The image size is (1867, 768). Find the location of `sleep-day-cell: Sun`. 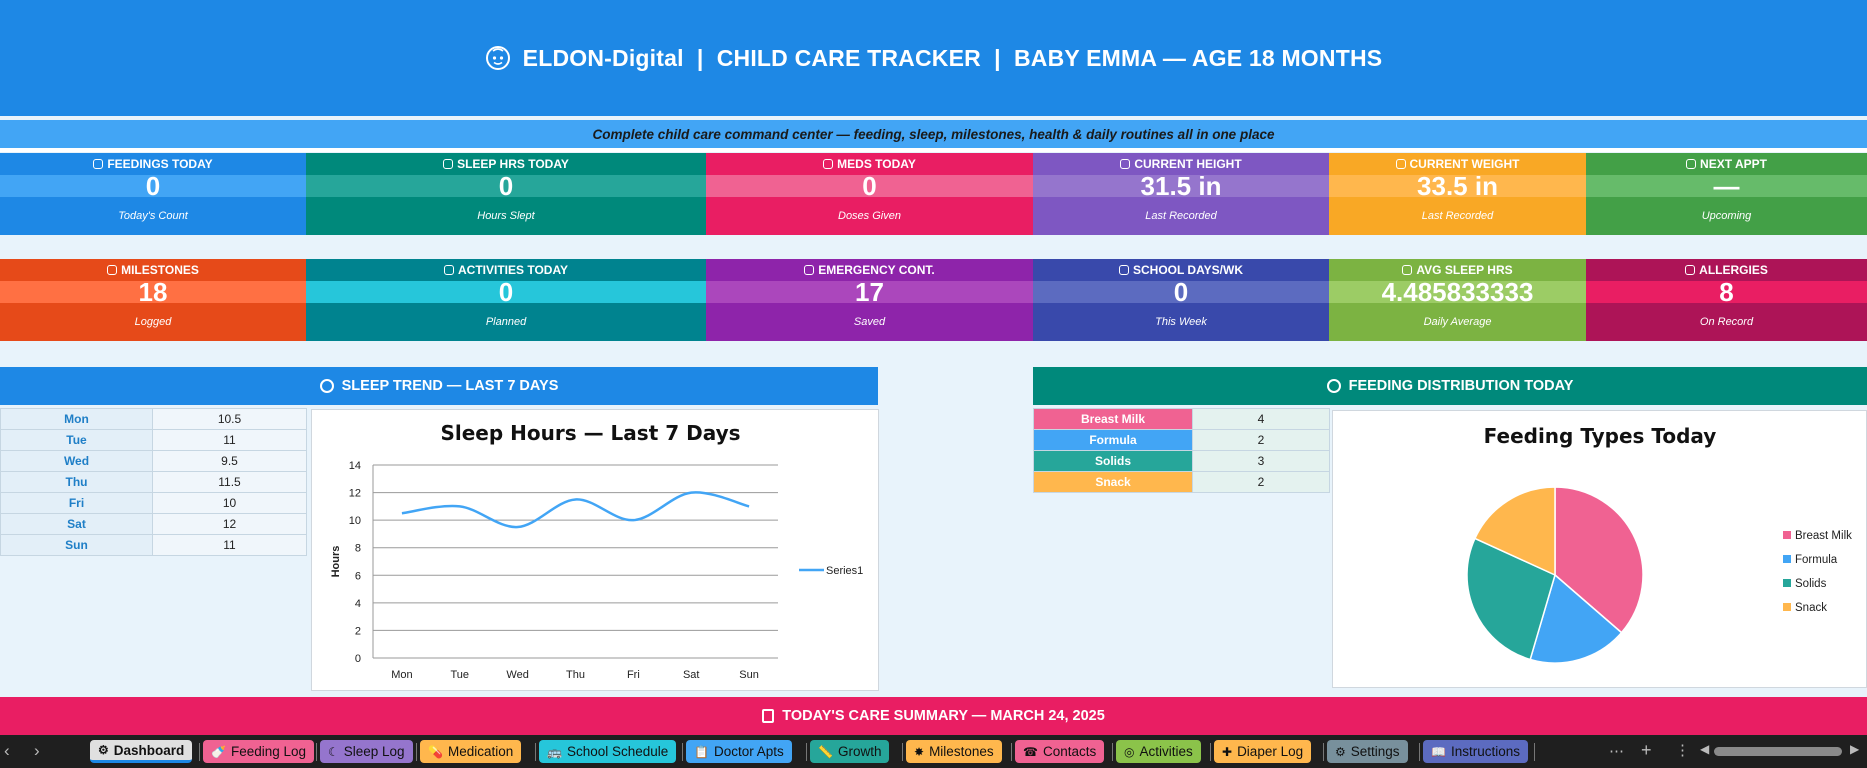

sleep-day-cell: Sun is located at coordinates (76, 545).